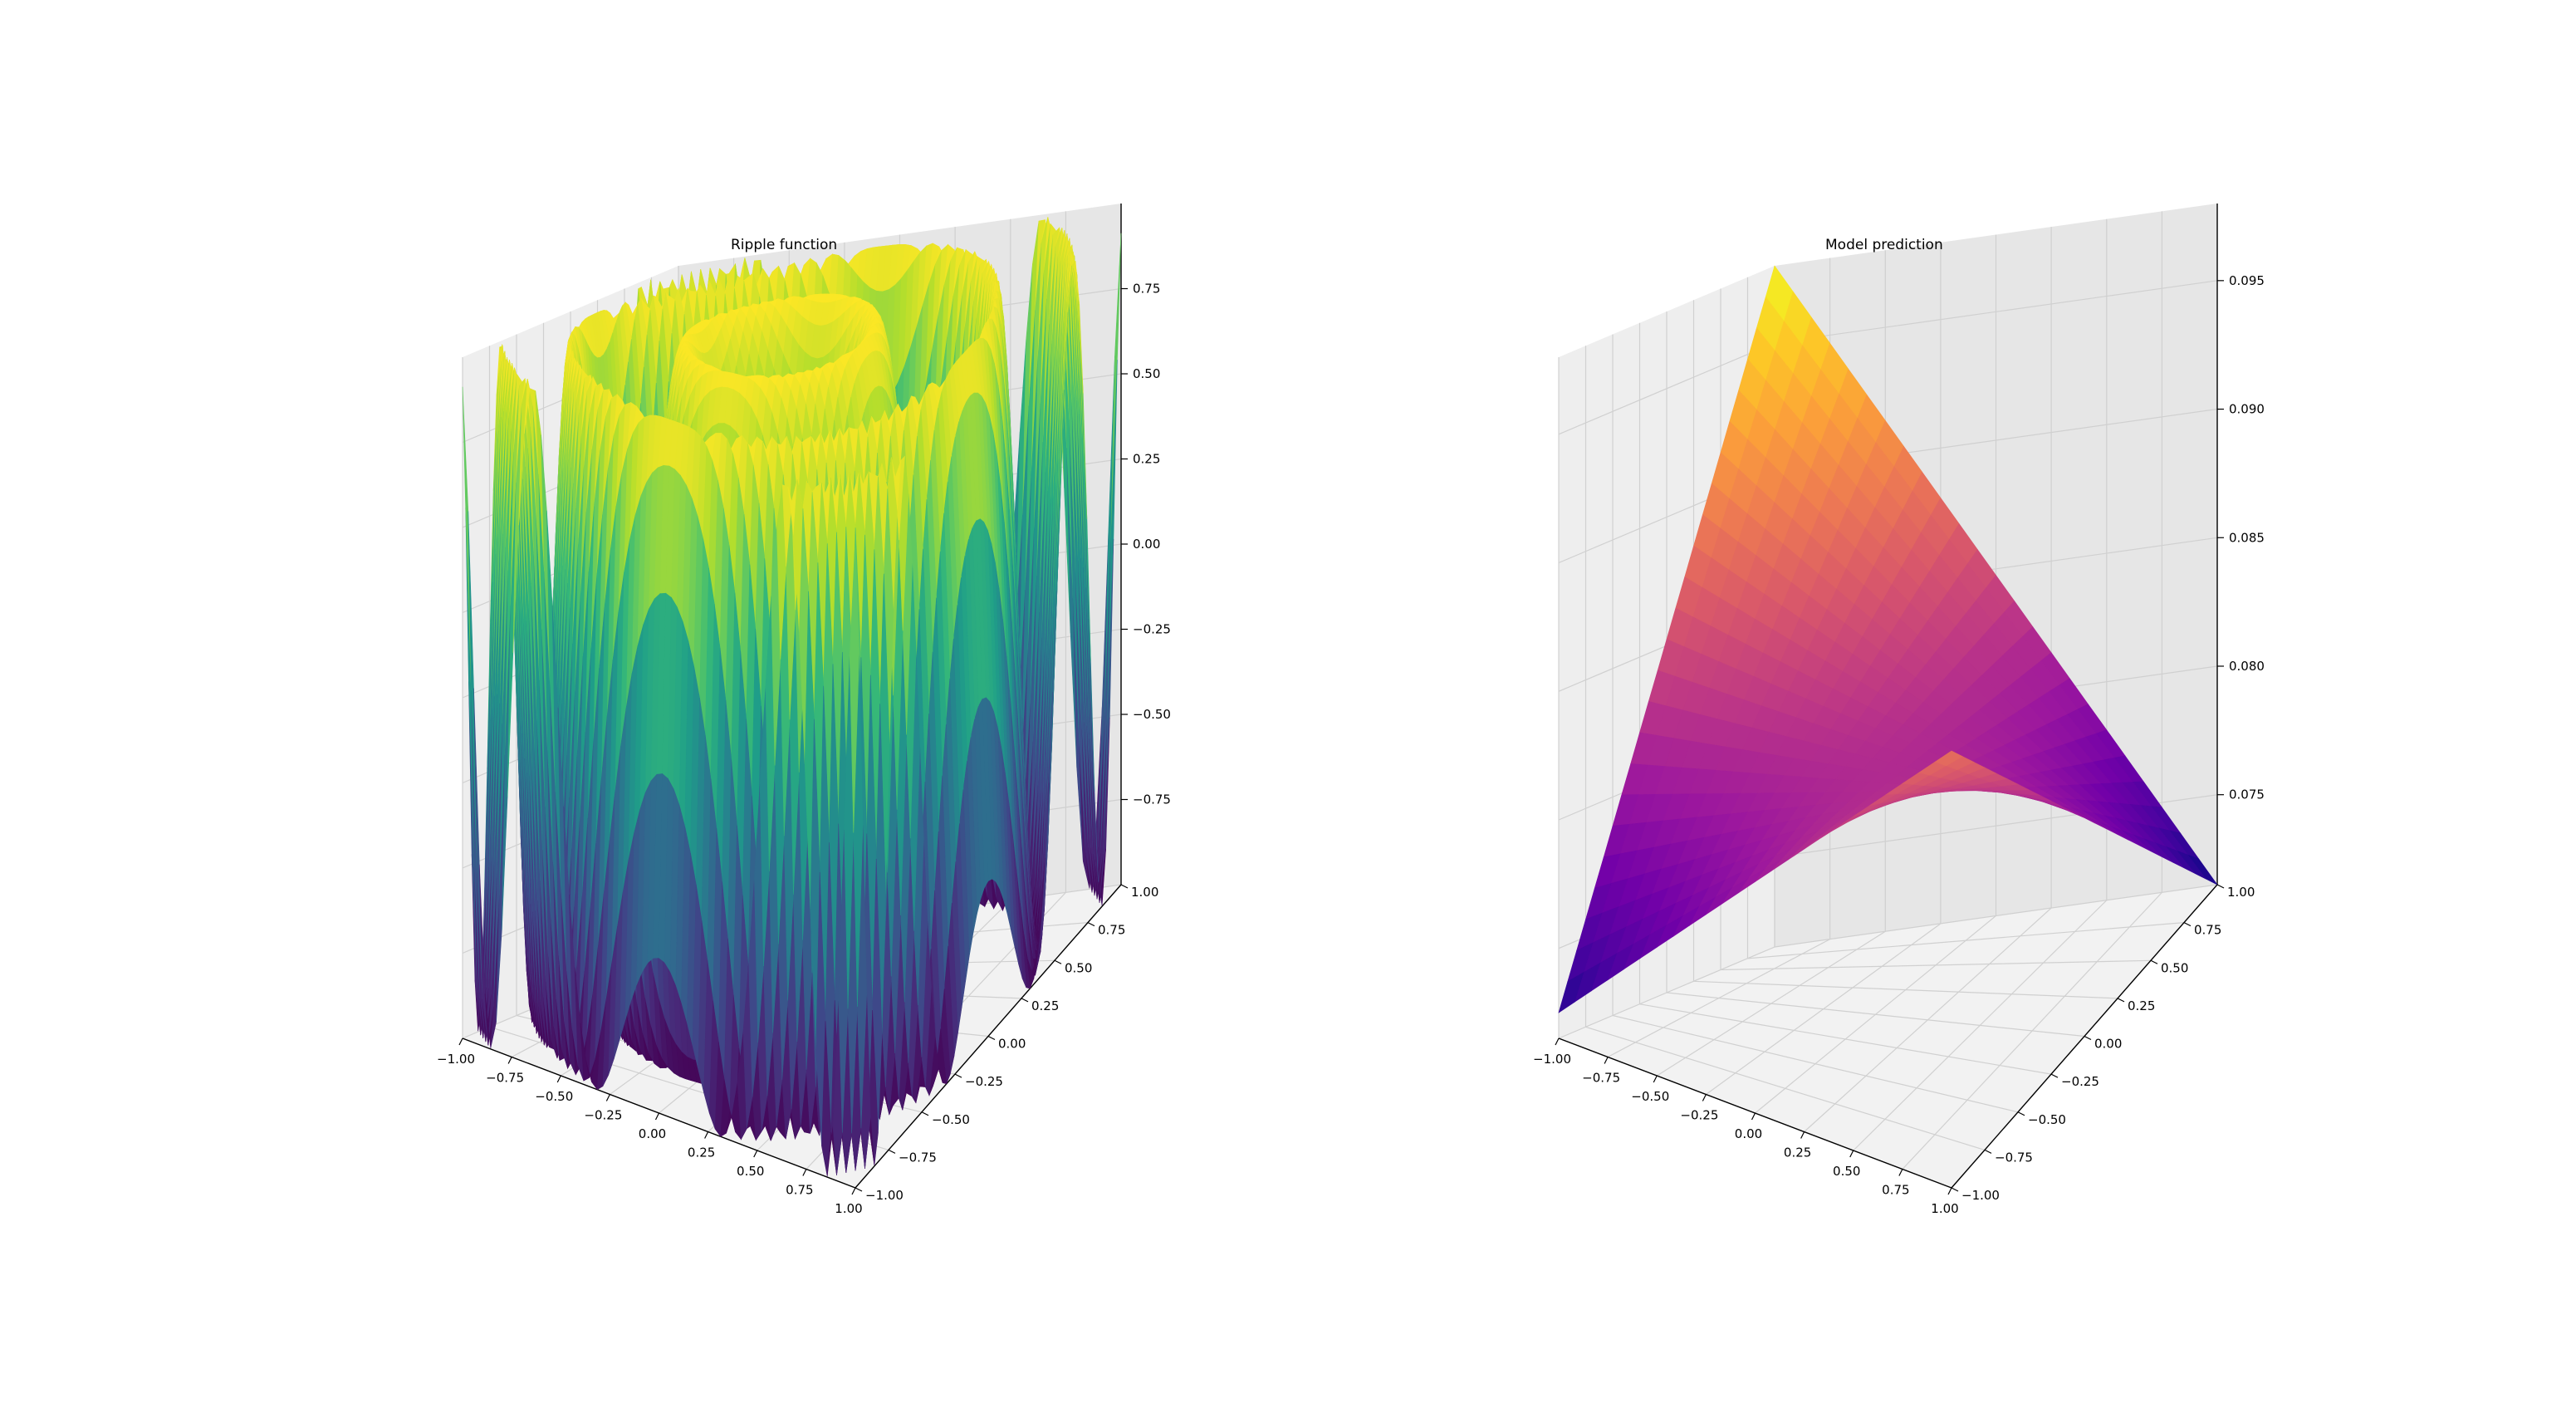  I want to click on z-tick-label: 0.75, so click(1146, 289).